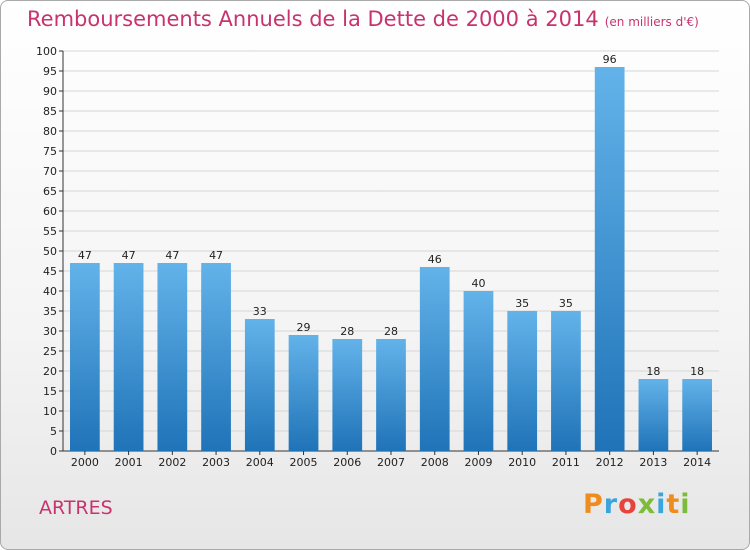 The width and height of the screenshot is (750, 550). Describe the element at coordinates (50, 291) in the screenshot. I see `y-tick-label: 40` at that location.